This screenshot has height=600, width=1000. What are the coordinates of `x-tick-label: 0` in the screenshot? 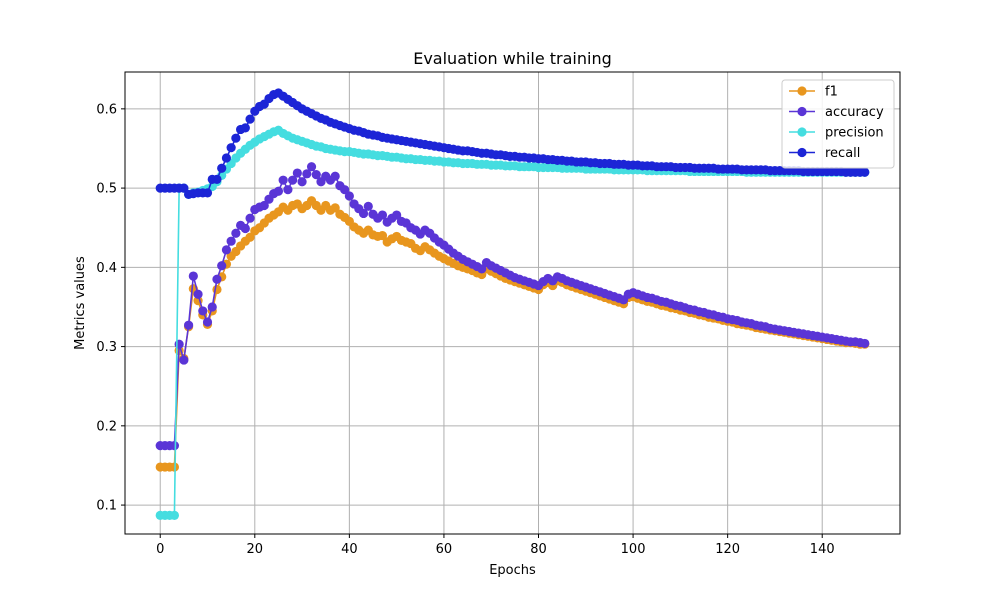 It's located at (160, 549).